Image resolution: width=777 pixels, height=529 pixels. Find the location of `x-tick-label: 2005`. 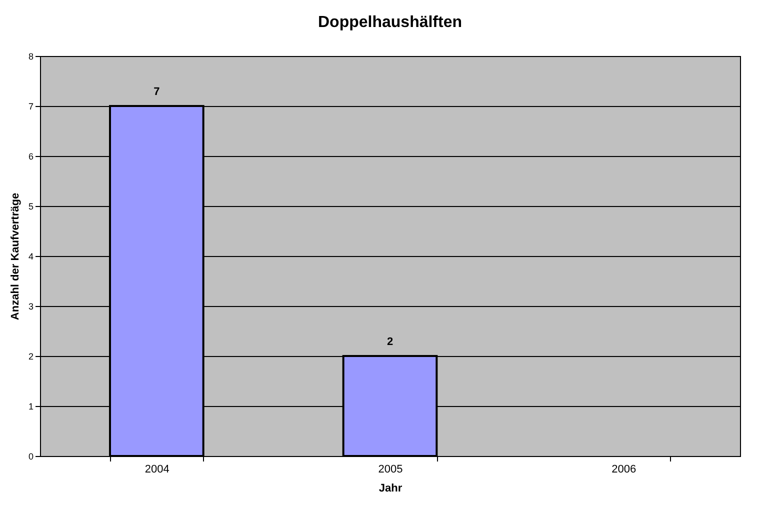

x-tick-label: 2005 is located at coordinates (390, 470).